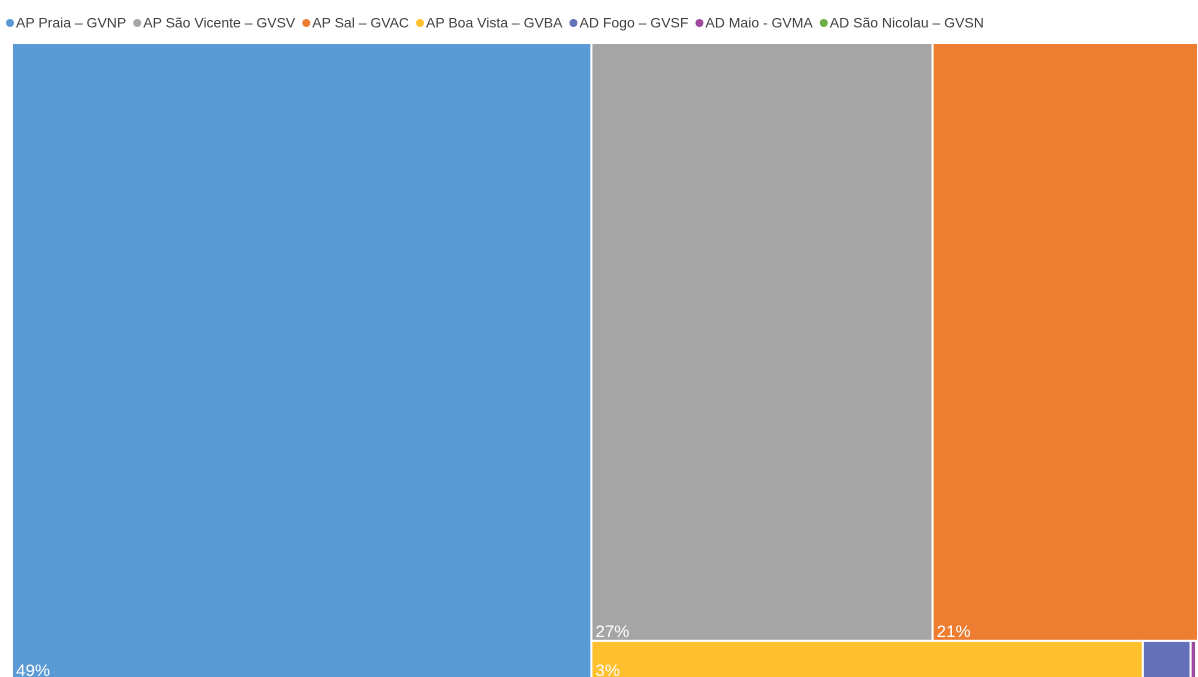  What do you see at coordinates (607, 669) in the screenshot?
I see `value-label: 3%` at bounding box center [607, 669].